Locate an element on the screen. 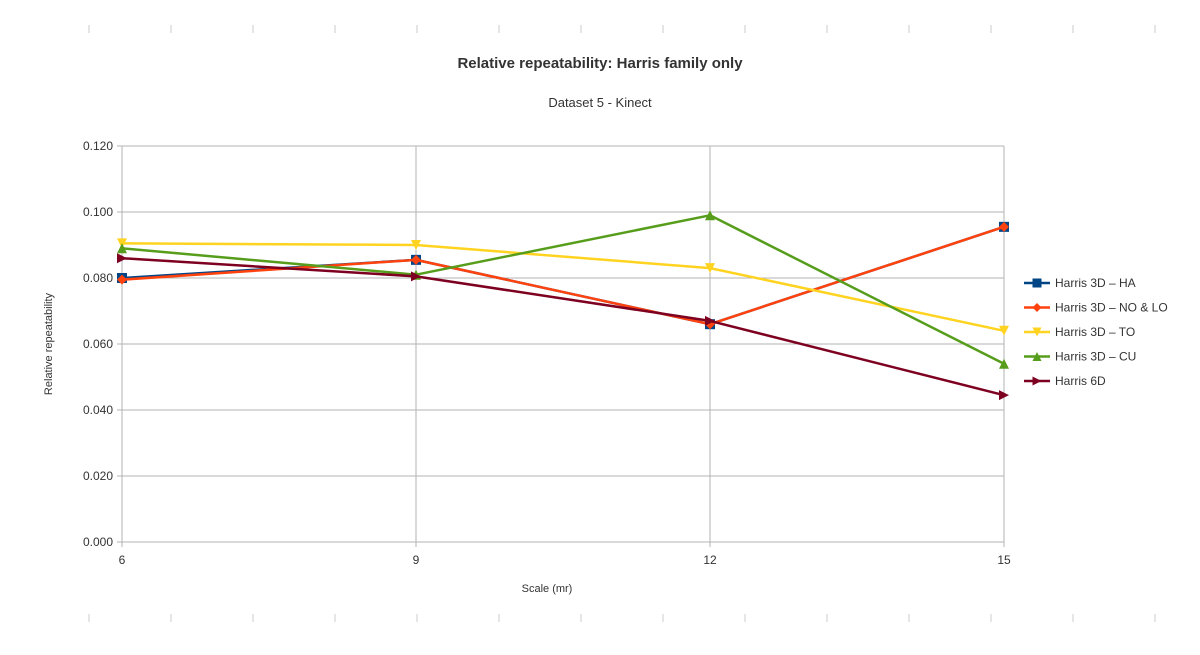 This screenshot has height=655, width=1200. y-tick-label: 0.100 is located at coordinates (98, 212).